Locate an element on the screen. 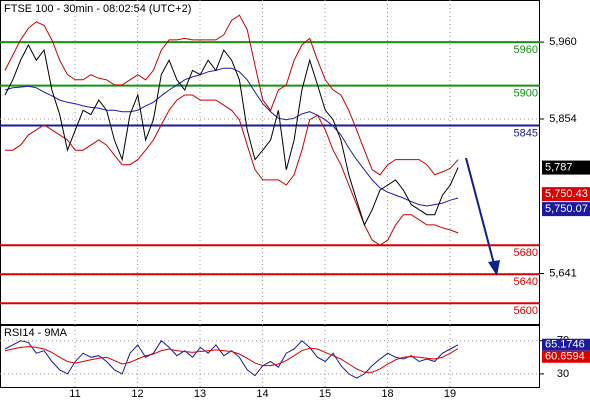 This screenshot has height=400, width=590. level-label: 5640 is located at coordinates (526, 282).